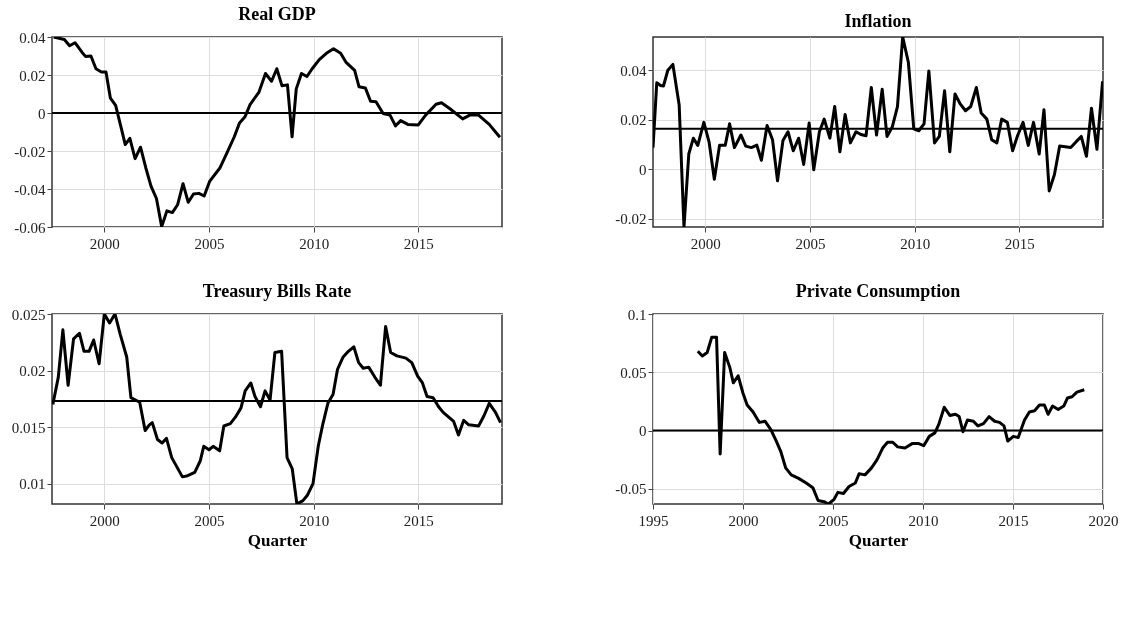 The height and width of the screenshot is (619, 1148). I want to click on y-tick-label: 0.025, so click(28, 314).